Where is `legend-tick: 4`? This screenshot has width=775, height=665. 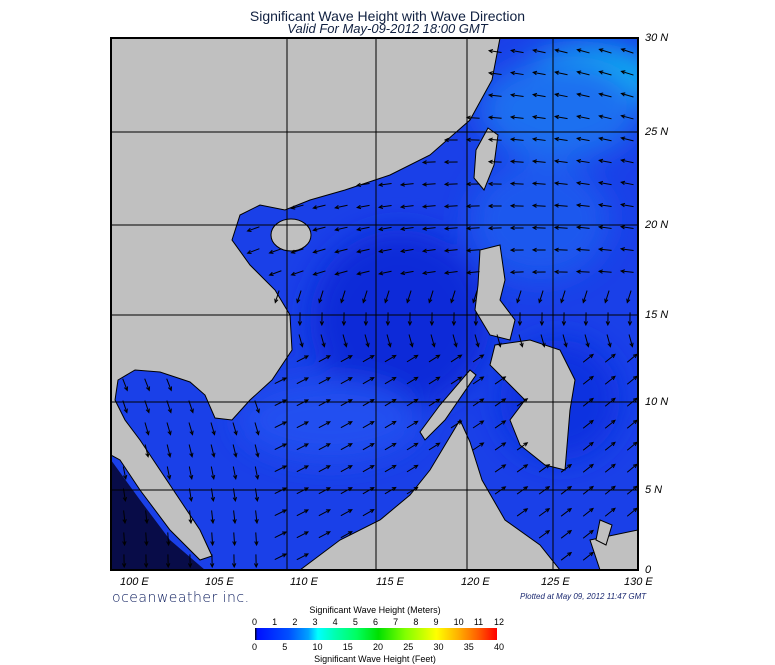
legend-tick: 4 is located at coordinates (335, 622).